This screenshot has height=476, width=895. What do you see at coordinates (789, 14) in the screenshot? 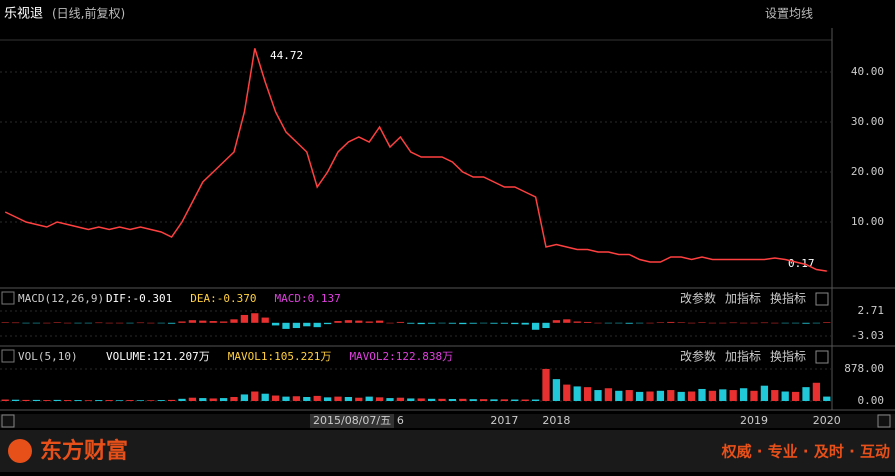
I see `set-ma: 设置均线` at bounding box center [789, 14].